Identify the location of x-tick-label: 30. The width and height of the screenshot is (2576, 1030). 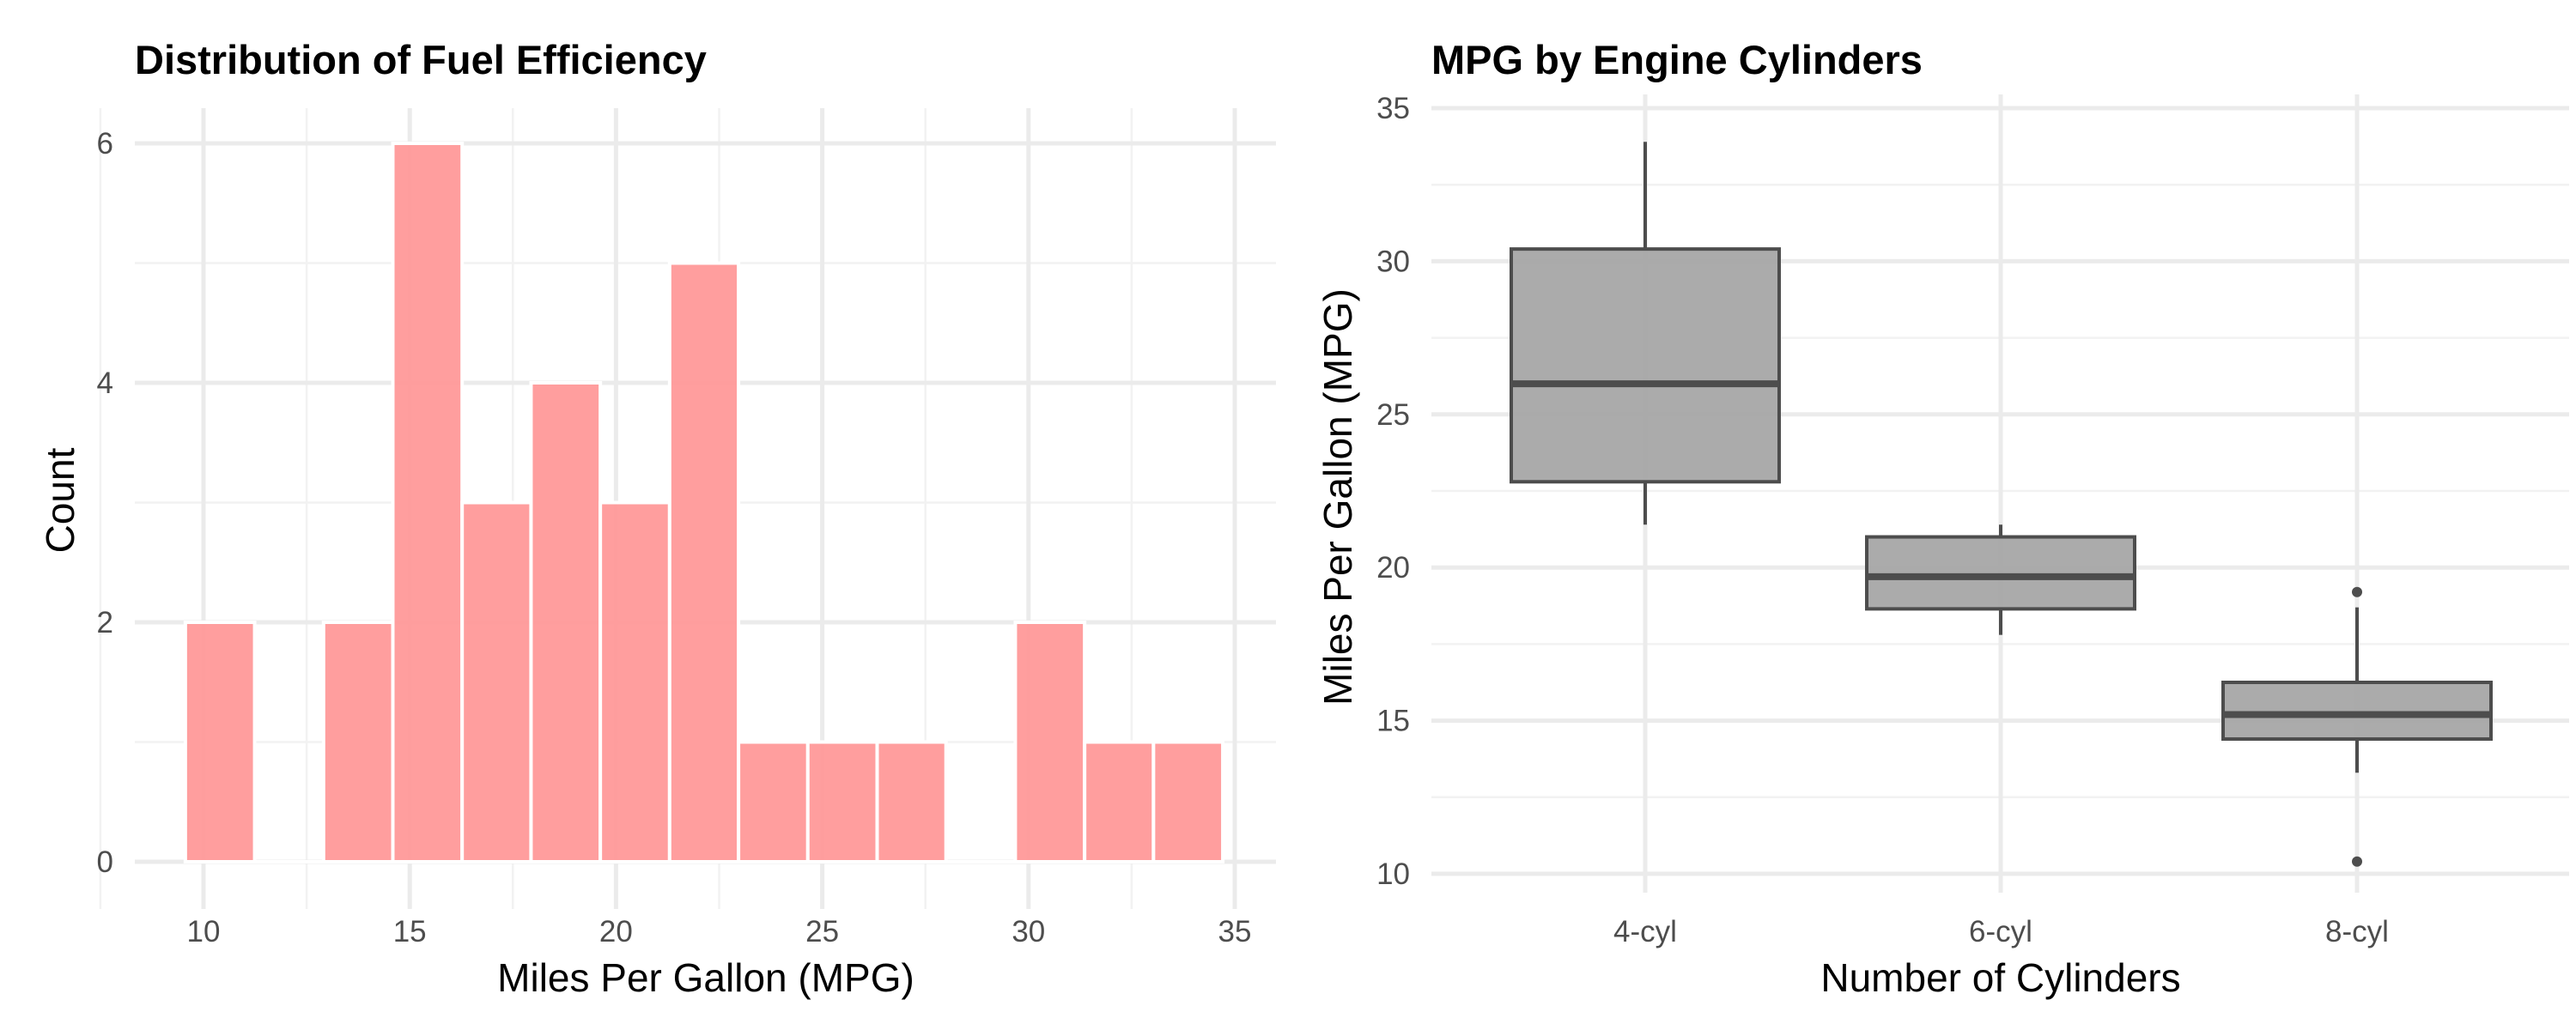
(1028, 931).